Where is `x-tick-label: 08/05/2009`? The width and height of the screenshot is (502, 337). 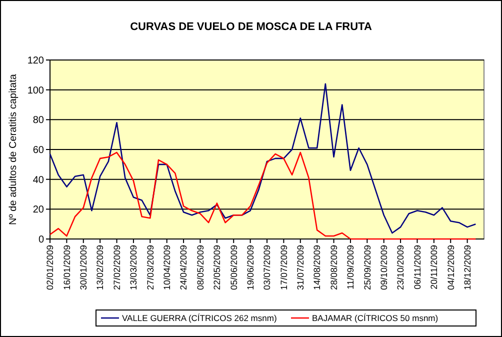 x-tick-label: 08/05/2009 is located at coordinates (200, 267).